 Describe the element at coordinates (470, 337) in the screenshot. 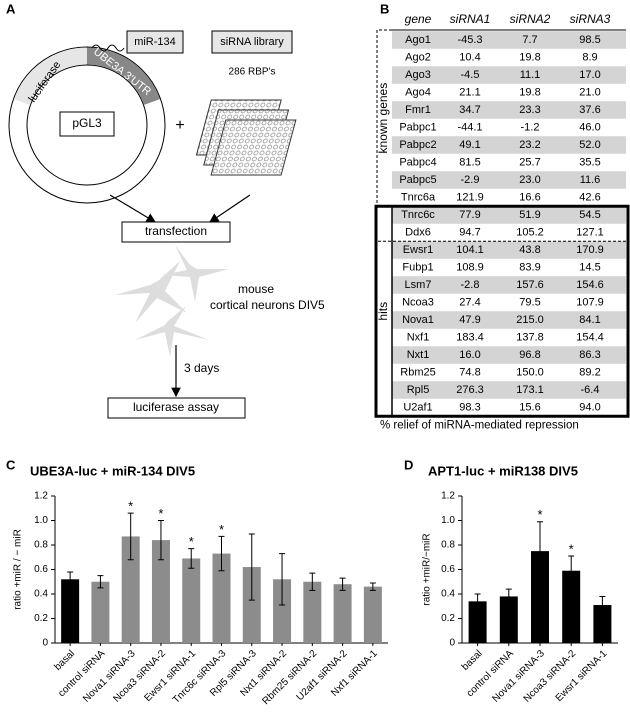

I see `table-cell: 183.4` at that location.